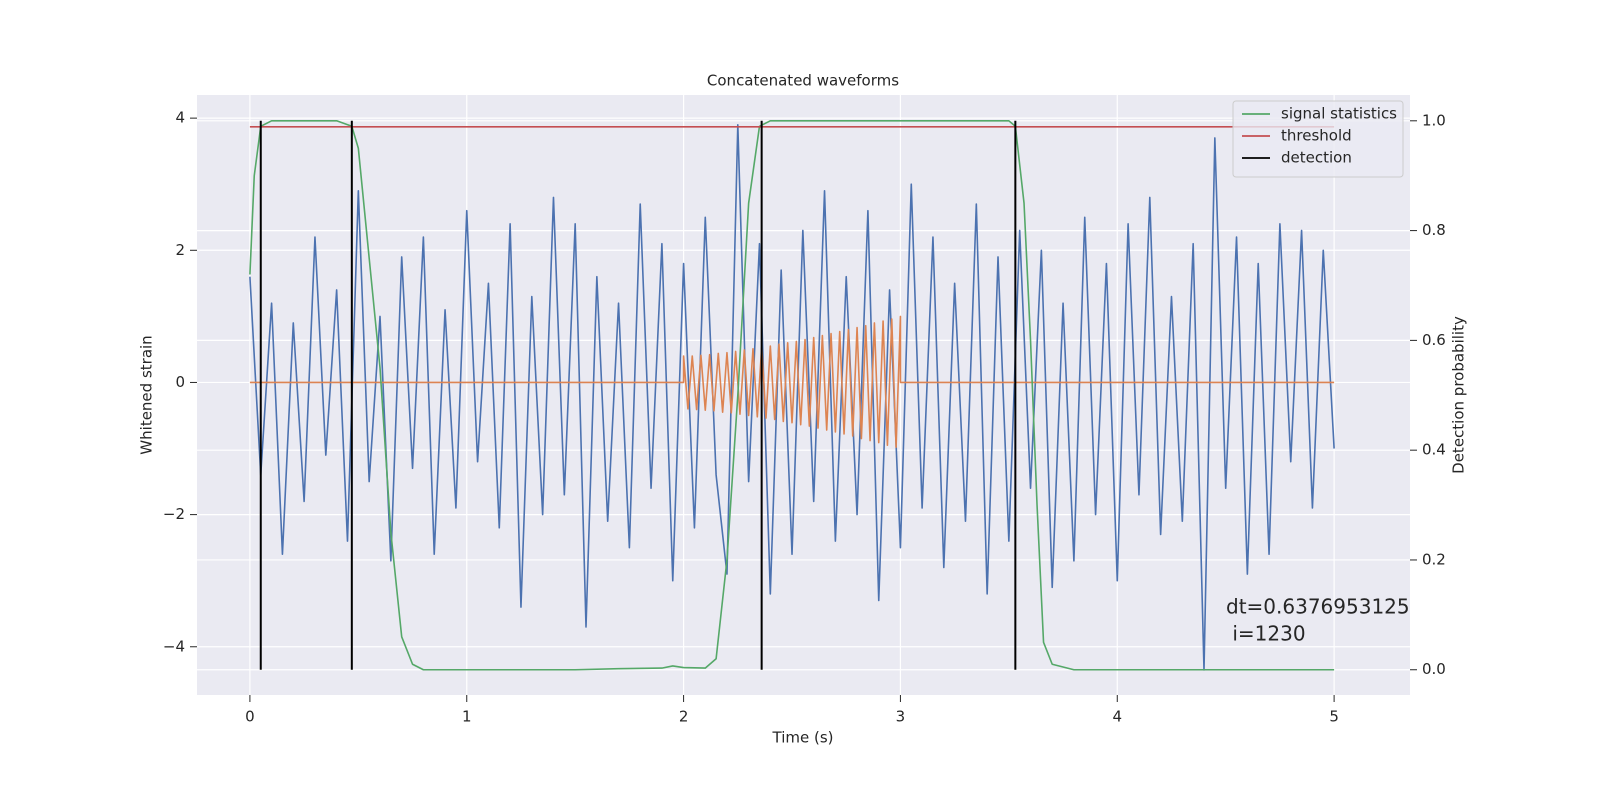 The height and width of the screenshot is (800, 1600). Describe the element at coordinates (684, 717) in the screenshot. I see `x-tick-label: 2` at that location.